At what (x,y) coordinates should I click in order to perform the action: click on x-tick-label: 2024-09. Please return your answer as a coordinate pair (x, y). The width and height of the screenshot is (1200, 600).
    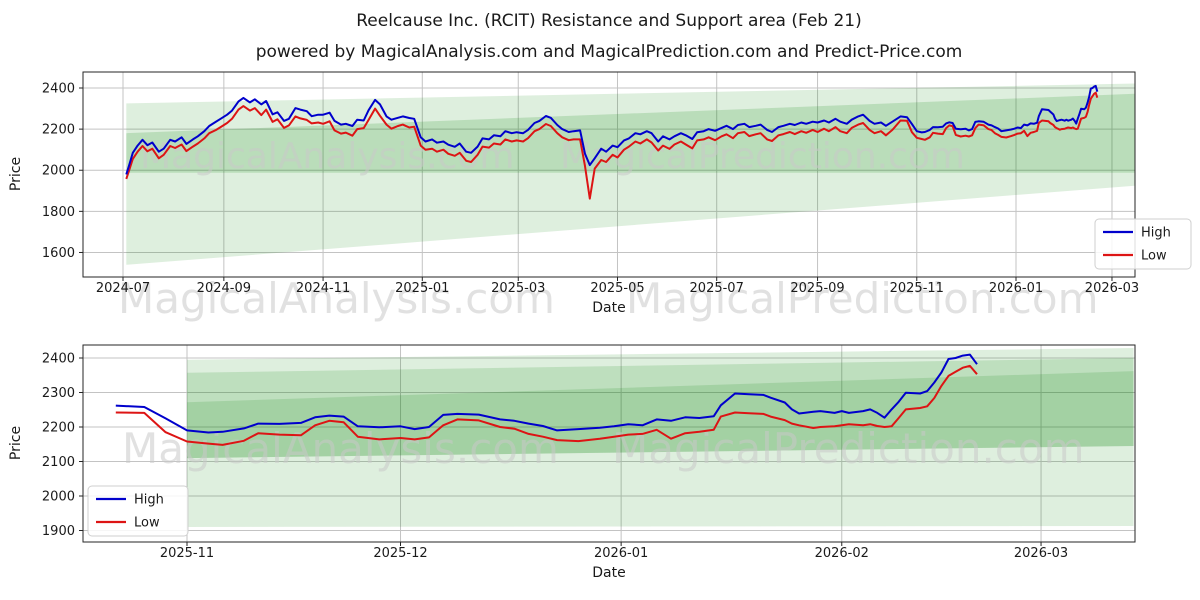
    Looking at the image, I should click on (224, 288).